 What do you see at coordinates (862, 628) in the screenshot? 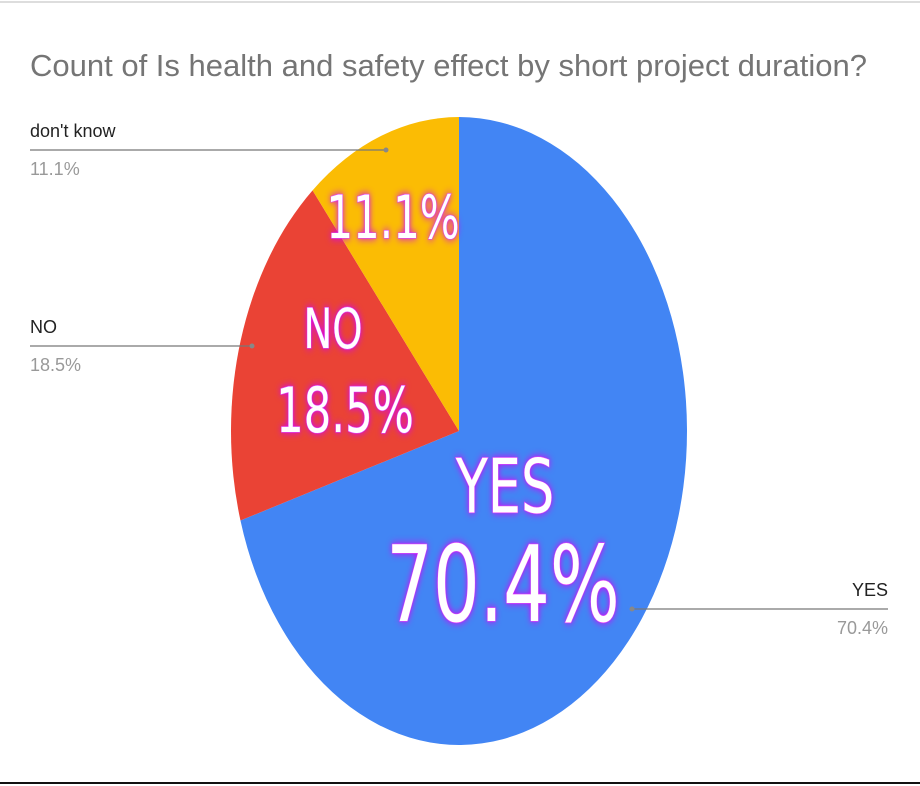
I see `callout-value: 70.4%` at bounding box center [862, 628].